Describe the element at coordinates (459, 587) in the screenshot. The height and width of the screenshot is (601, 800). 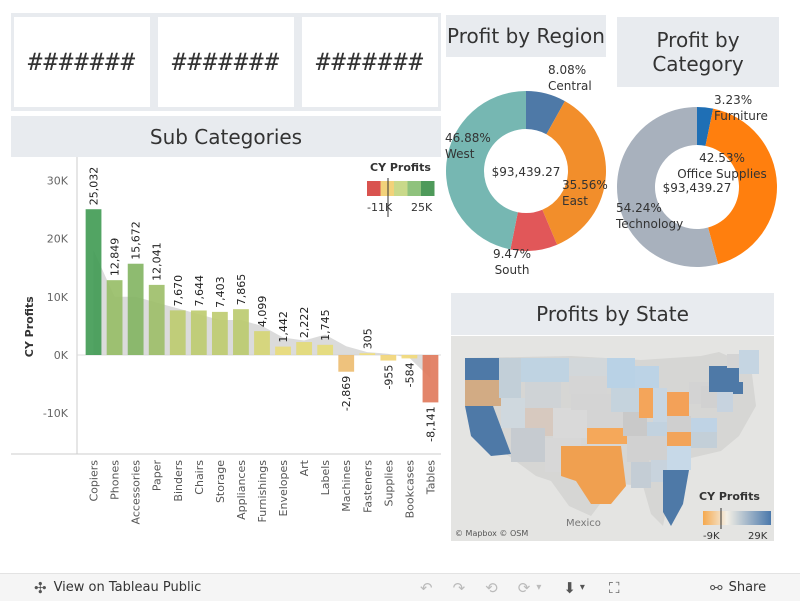
I see `redo-icon: ↷` at that location.